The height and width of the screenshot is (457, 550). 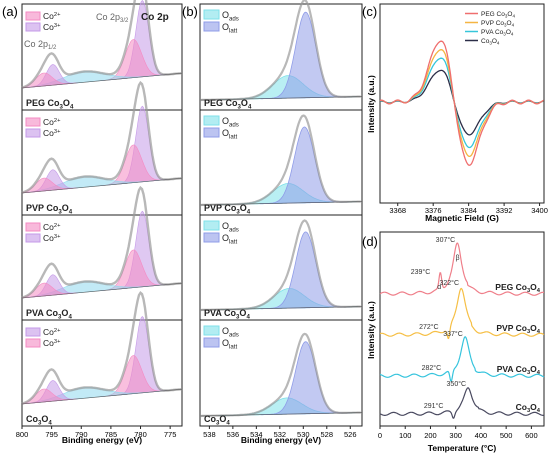 What do you see at coordinates (280, 434) in the screenshot?
I see `panel-b-x-tick-label: 532` at bounding box center [280, 434].